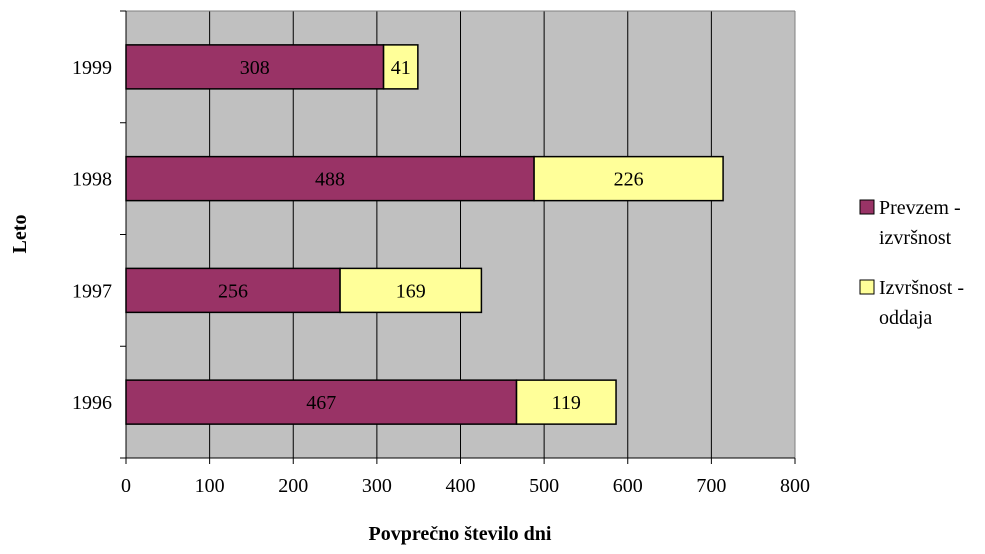 Image resolution: width=985 pixels, height=554 pixels. What do you see at coordinates (920, 208) in the screenshot?
I see `legend-label-prevzem-izvrsnost-line1: Prevzem -` at bounding box center [920, 208].